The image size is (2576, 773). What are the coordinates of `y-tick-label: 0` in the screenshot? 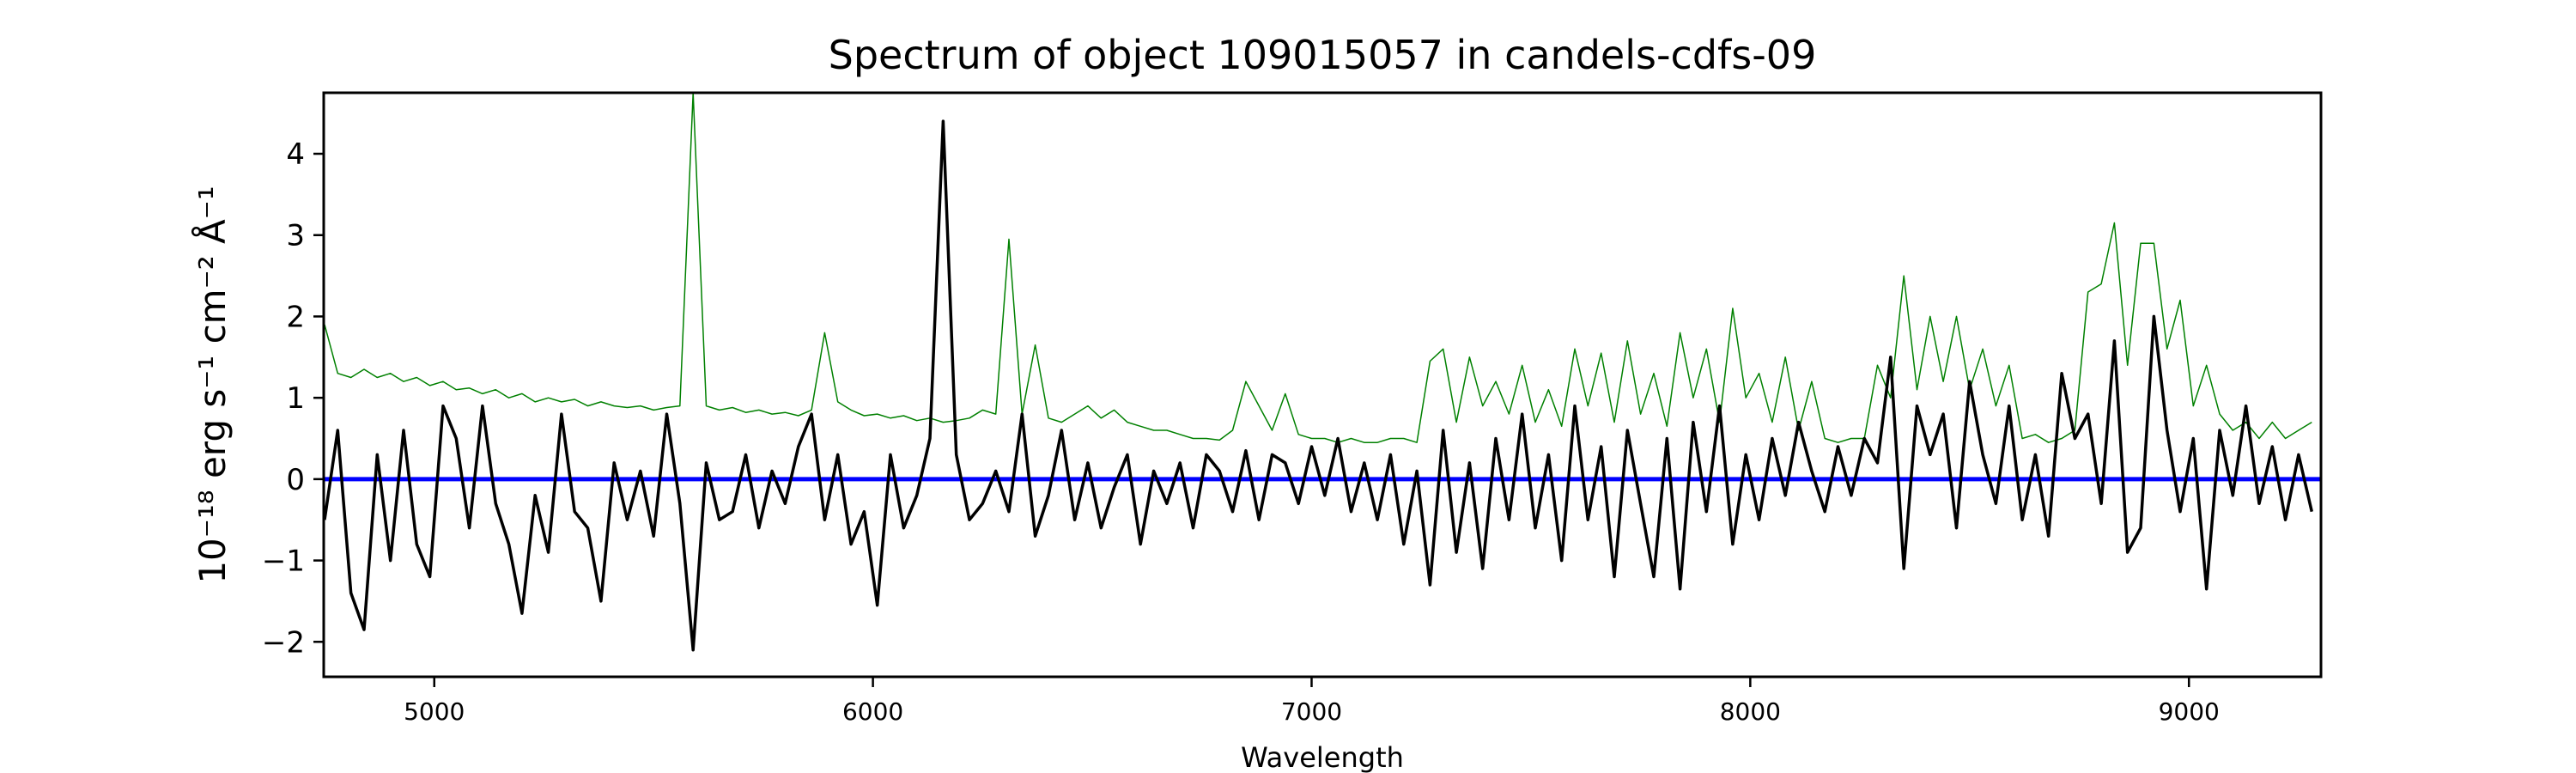 It's located at (295, 480).